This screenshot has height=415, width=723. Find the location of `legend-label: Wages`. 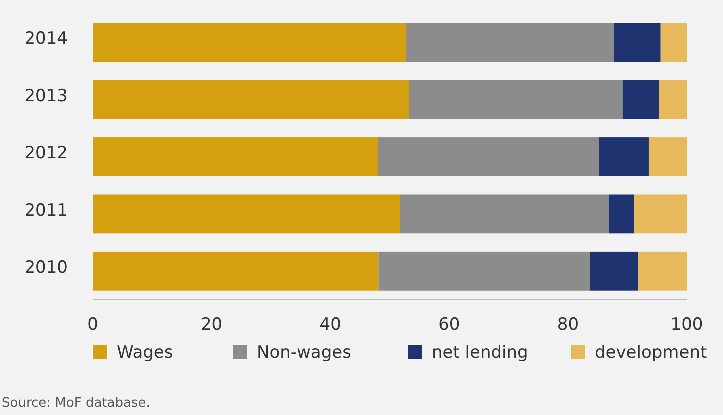

legend-label: Wages is located at coordinates (145, 353).